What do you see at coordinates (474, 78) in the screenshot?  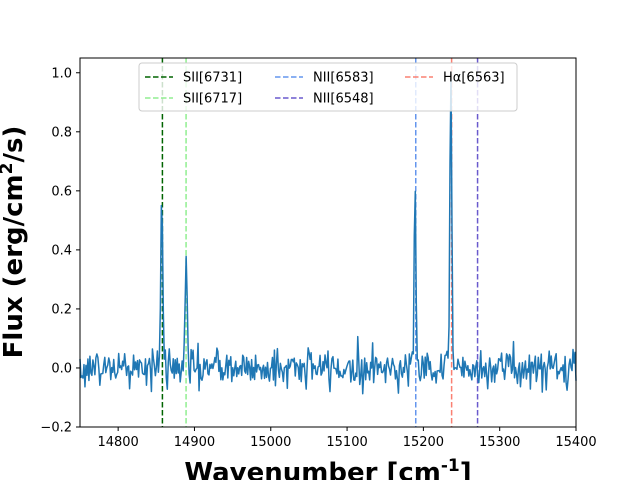 I see `legend-label: Hα[6563]` at bounding box center [474, 78].